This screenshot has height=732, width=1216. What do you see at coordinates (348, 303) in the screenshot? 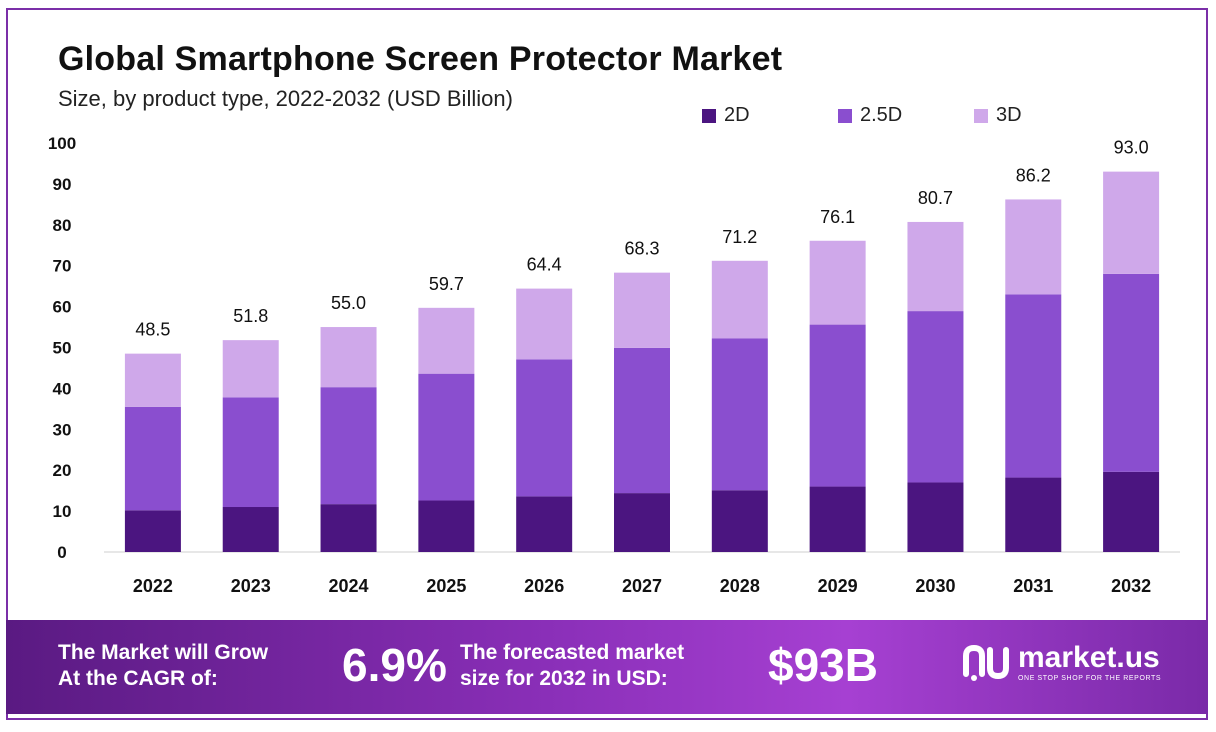
I see `bar-total-label: 55.0` at bounding box center [348, 303].